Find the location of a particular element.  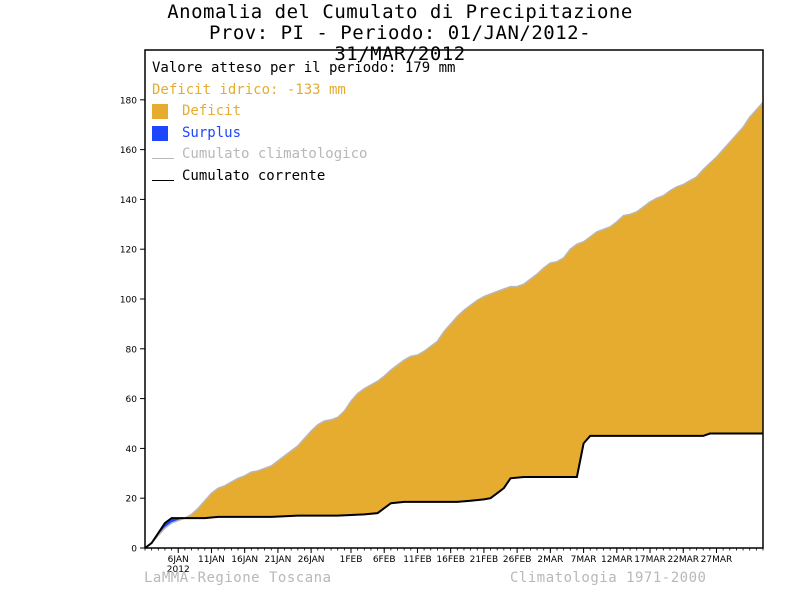

legend-deficit-value: Deficit idrico: -133 mm is located at coordinates (303, 91).